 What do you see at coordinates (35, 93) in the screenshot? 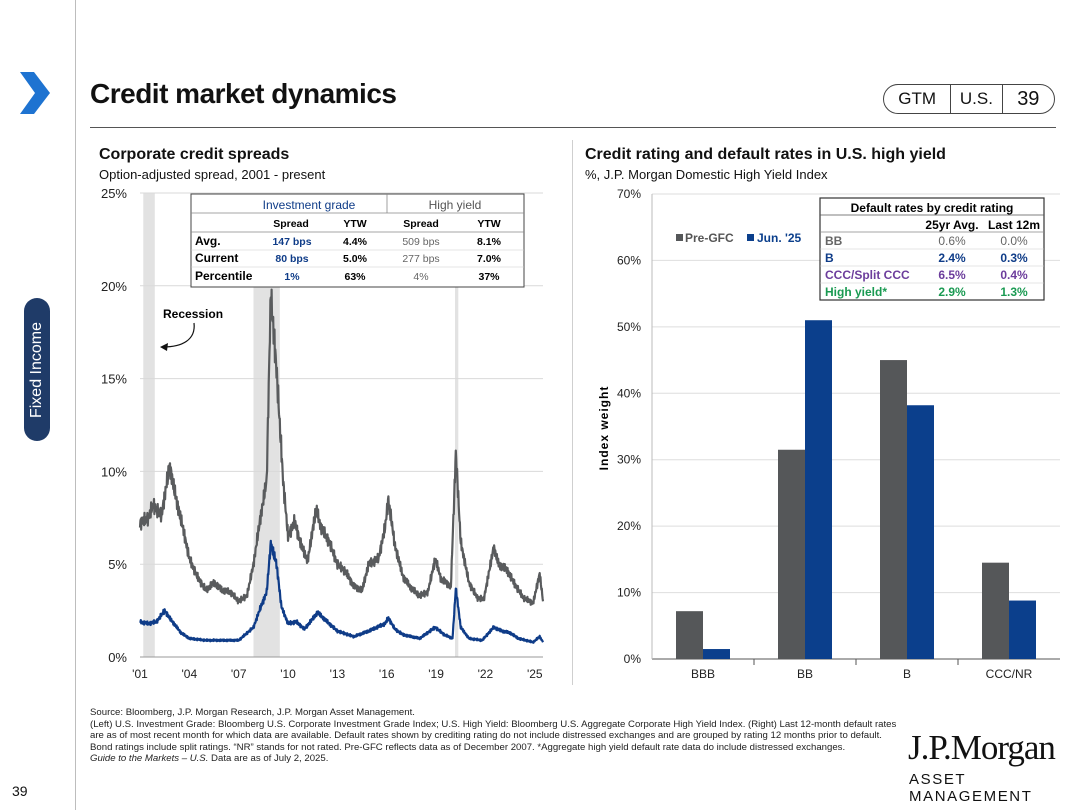
I see `chevron-right-icon` at bounding box center [35, 93].